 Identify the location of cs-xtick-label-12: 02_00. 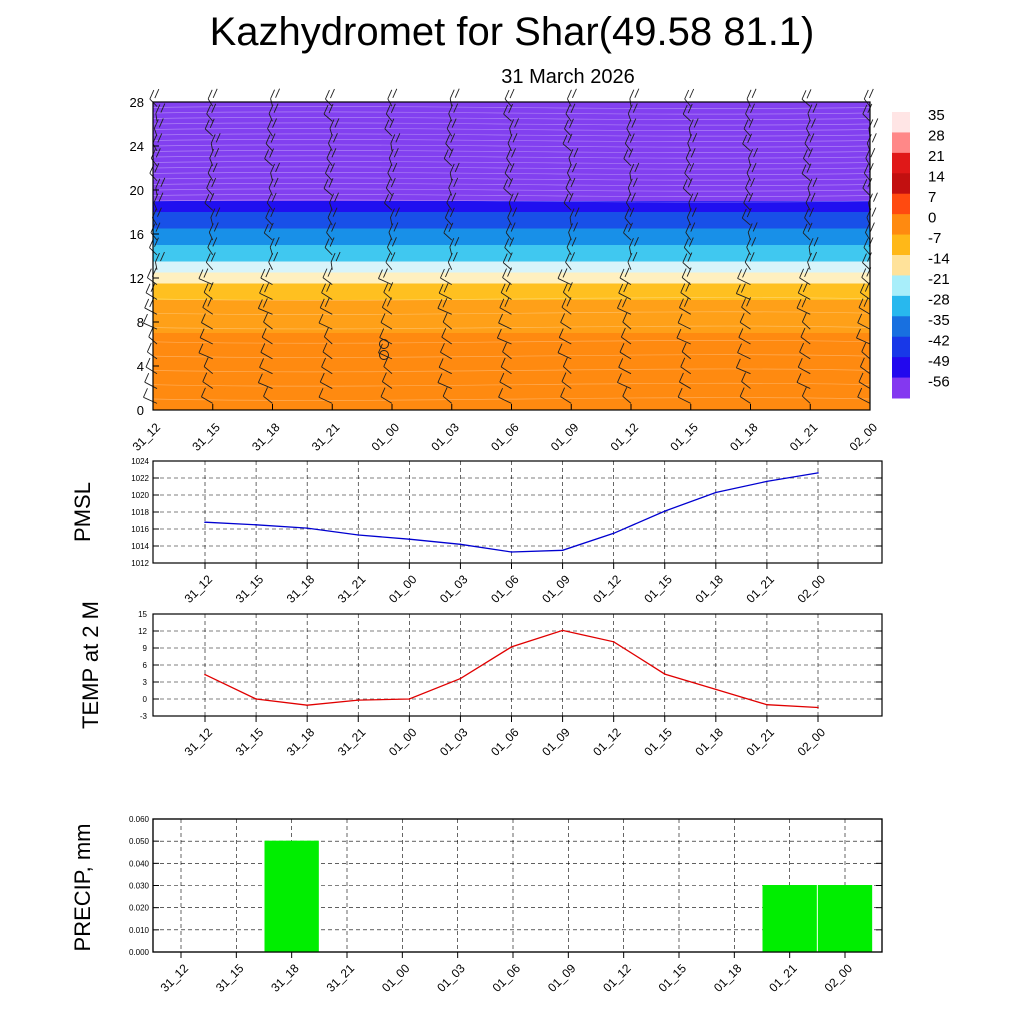
(864, 437).